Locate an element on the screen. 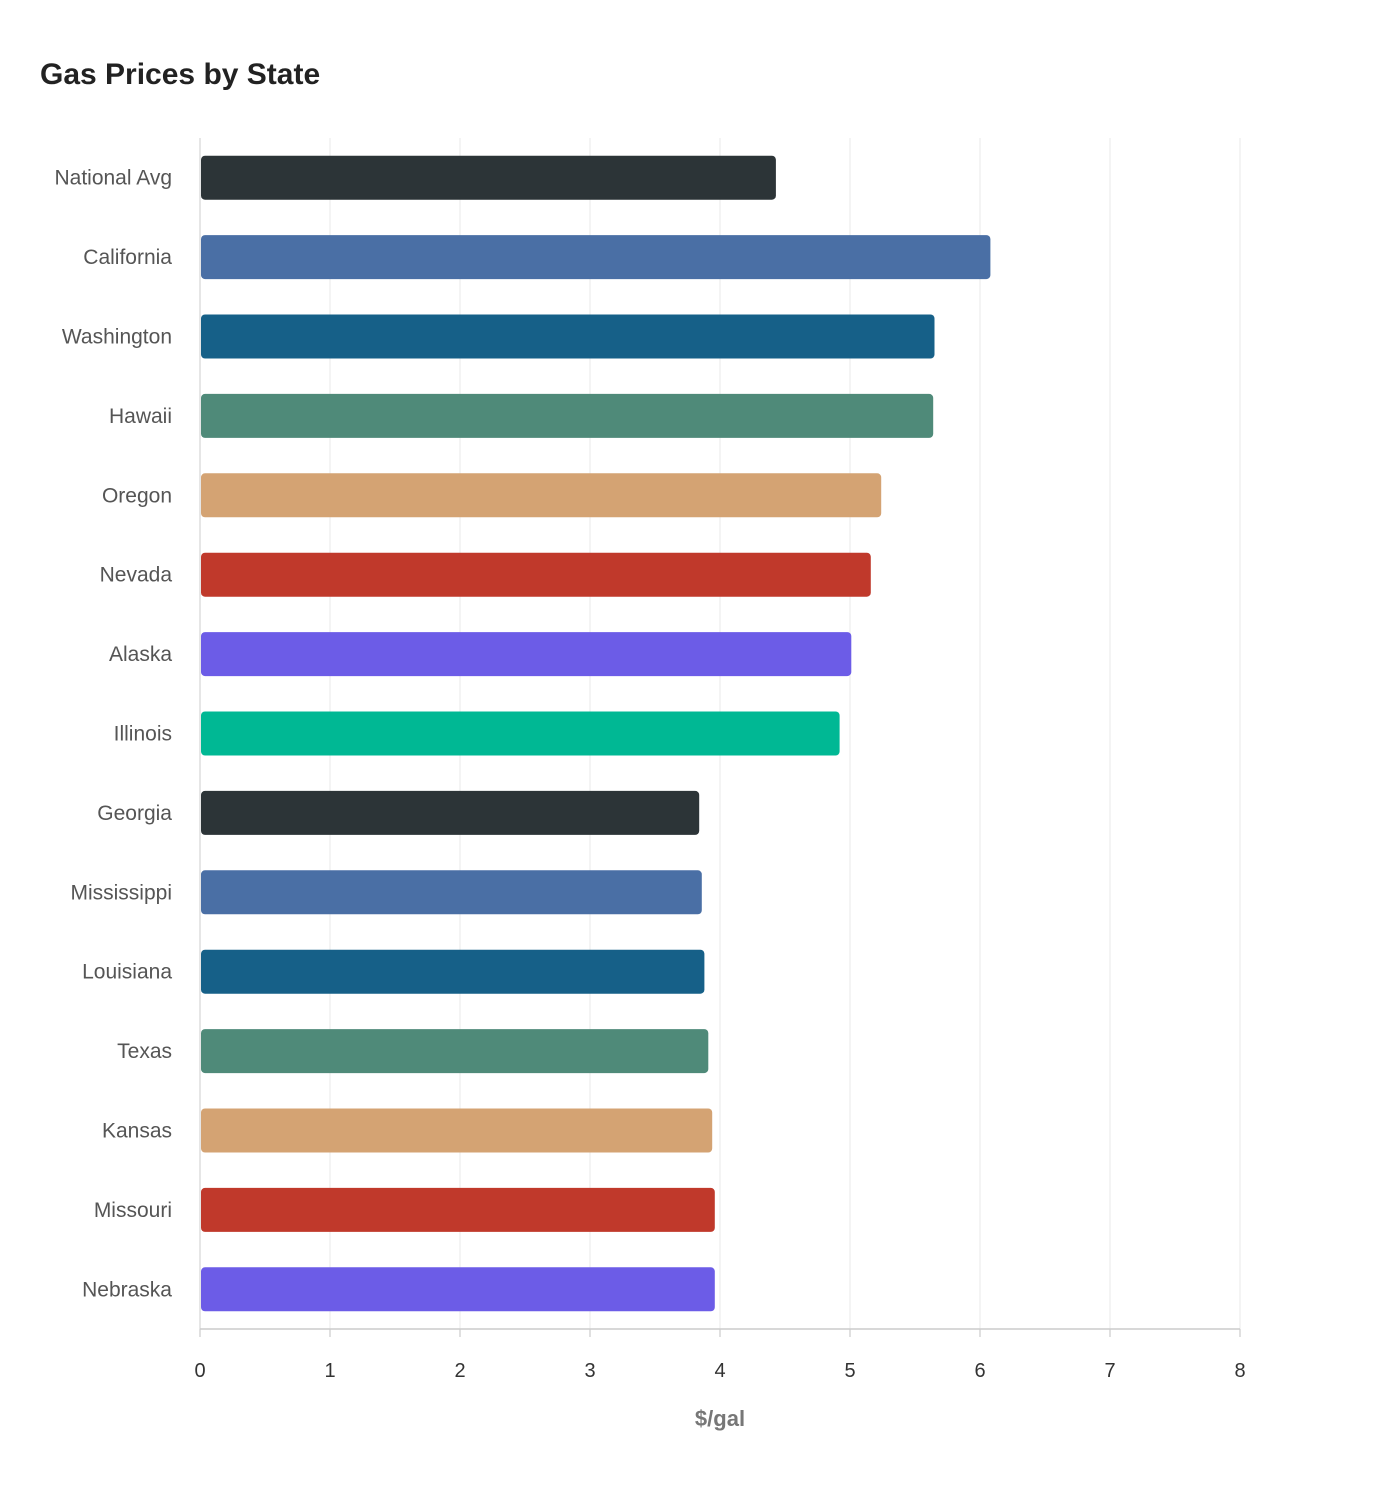  x-axis-title: $/gal is located at coordinates (720, 1418).